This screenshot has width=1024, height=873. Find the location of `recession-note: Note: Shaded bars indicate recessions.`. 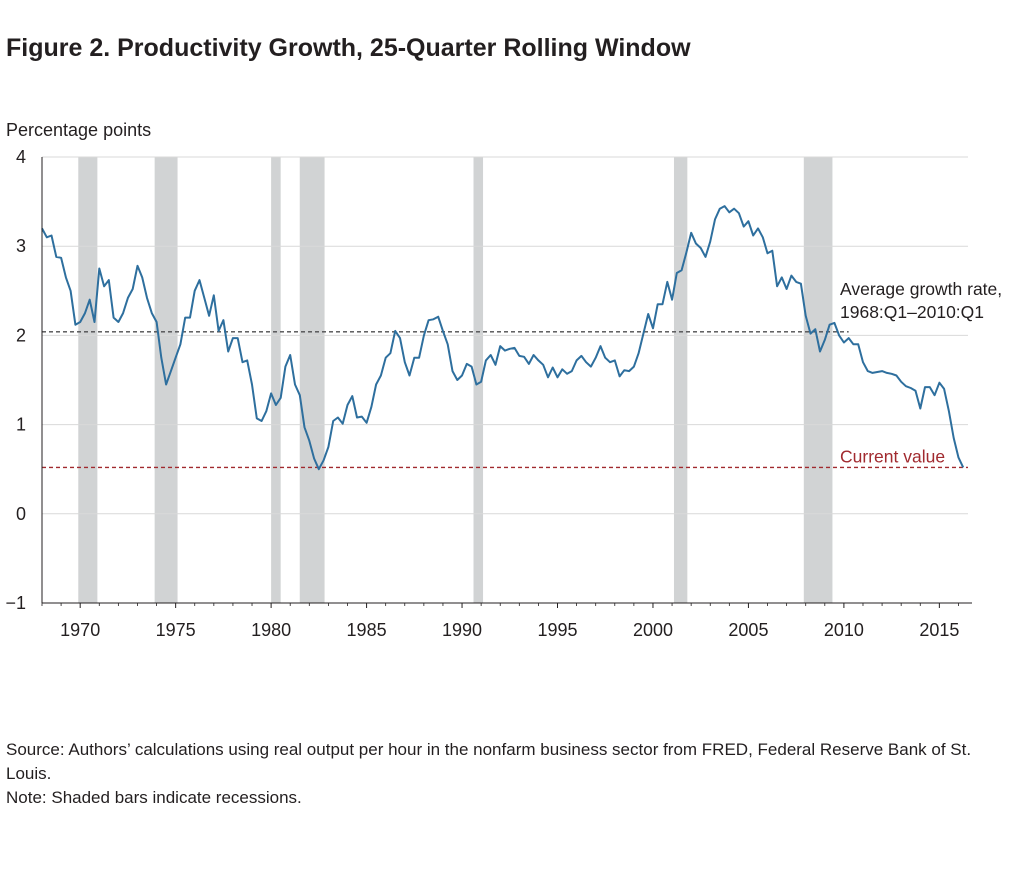

recession-note: Note: Shaded bars indicate recessions. is located at coordinates (154, 797).